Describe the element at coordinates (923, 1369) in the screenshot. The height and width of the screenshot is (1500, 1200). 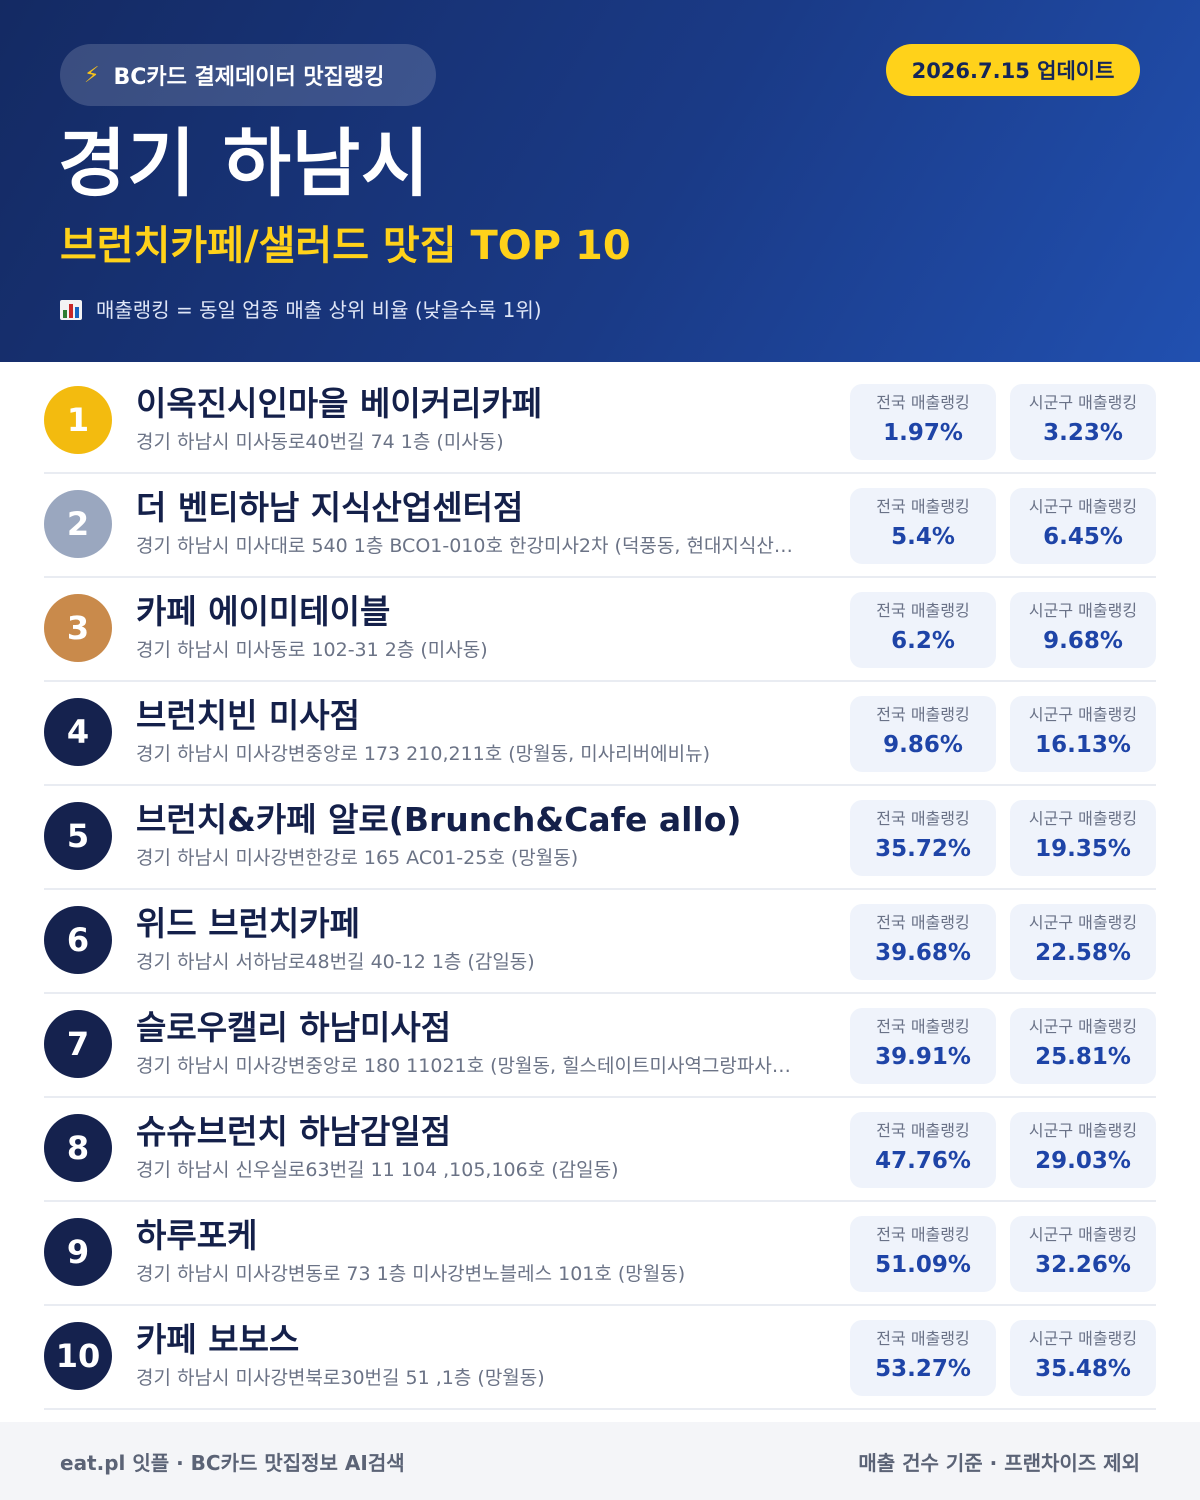
I see `national-ranking-value: 53.27%` at that location.